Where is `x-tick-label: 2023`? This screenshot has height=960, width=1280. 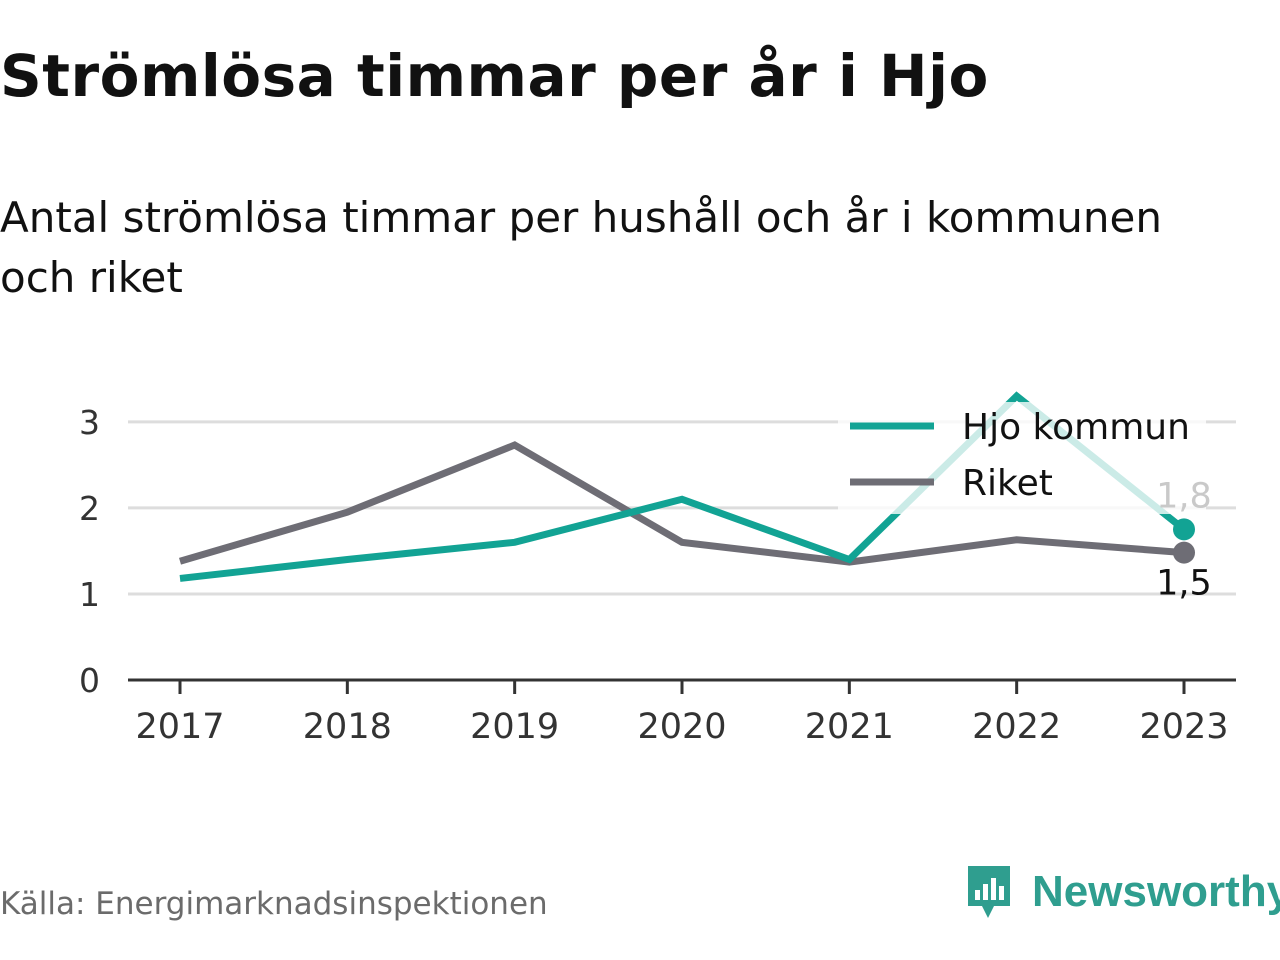
x-tick-label: 2023 is located at coordinates (1183, 727).